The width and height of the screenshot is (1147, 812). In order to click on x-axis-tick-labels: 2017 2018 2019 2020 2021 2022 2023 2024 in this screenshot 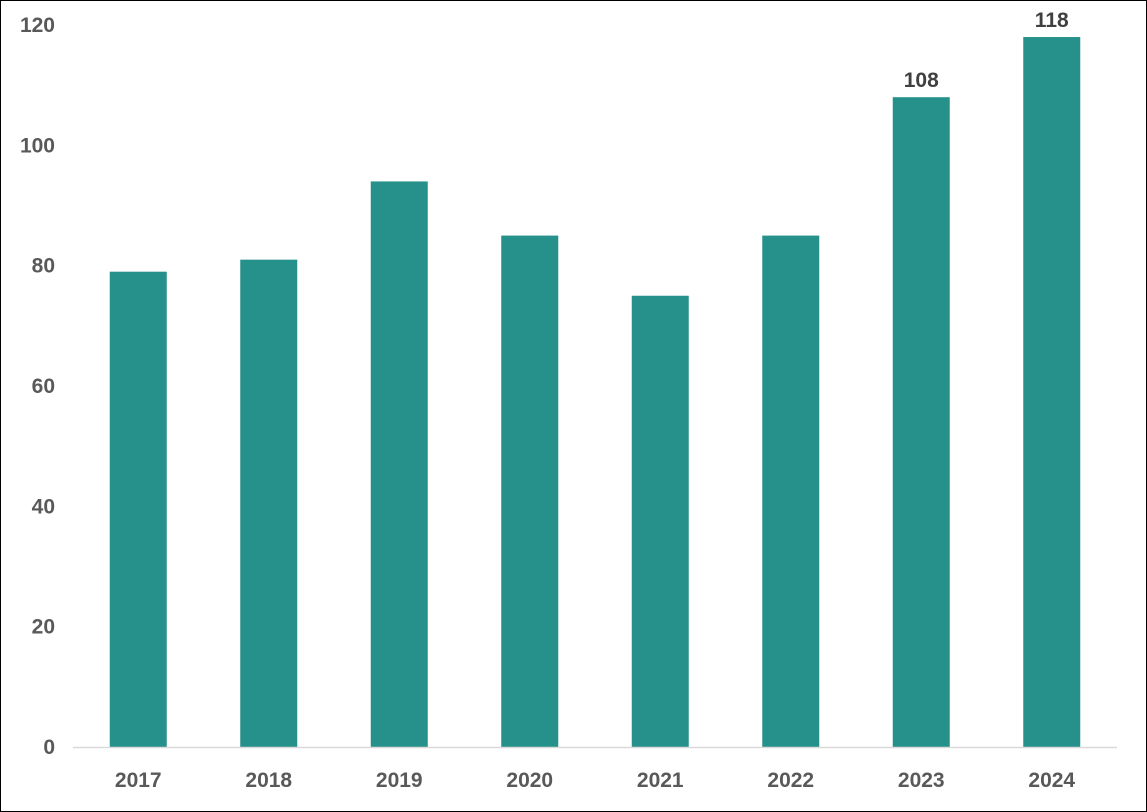, I will do `click(595, 780)`.